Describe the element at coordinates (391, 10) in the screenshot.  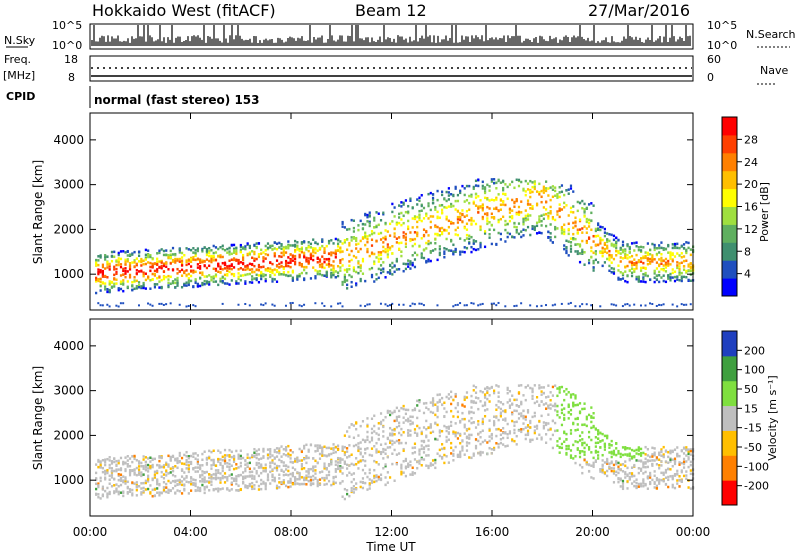
I see `beam-title: Beam 12` at that location.